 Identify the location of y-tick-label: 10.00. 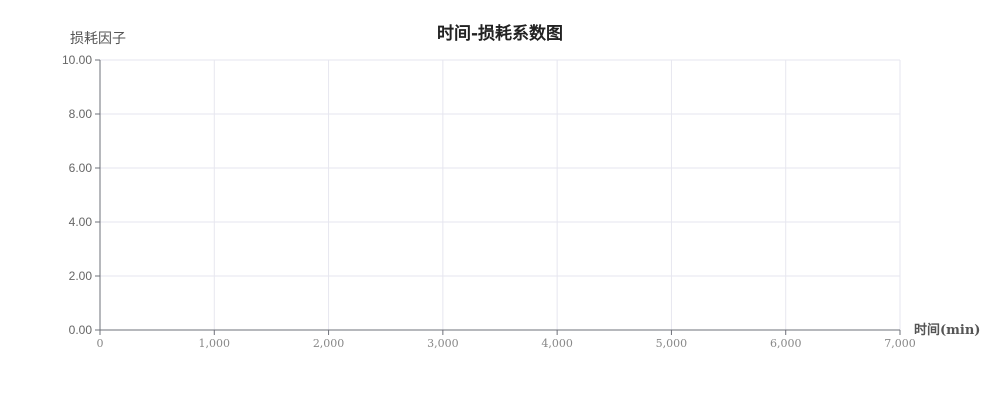
(77, 60).